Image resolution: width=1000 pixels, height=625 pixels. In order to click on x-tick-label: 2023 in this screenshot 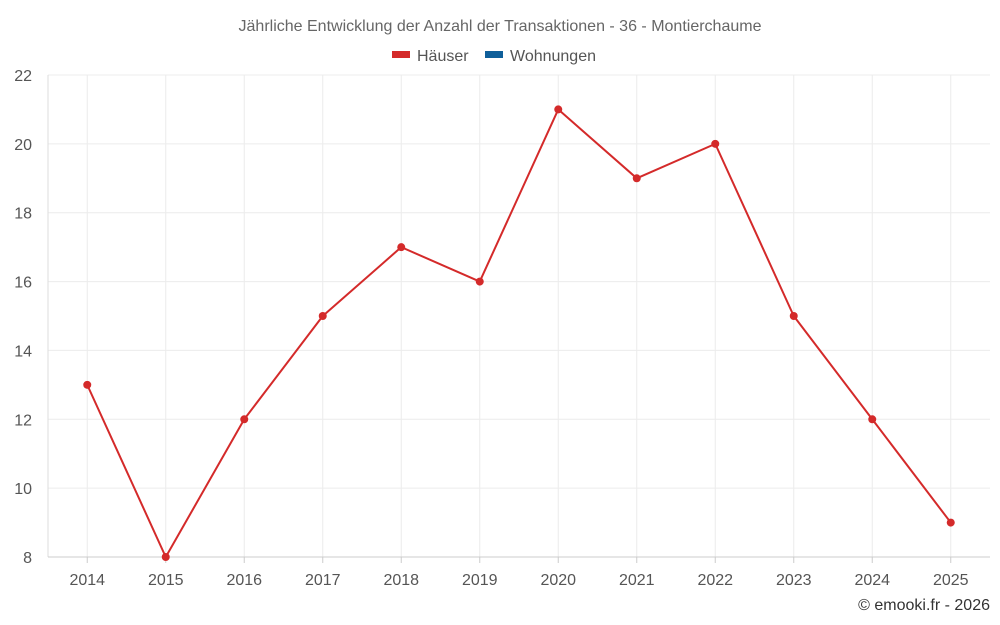, I will do `click(794, 580)`.